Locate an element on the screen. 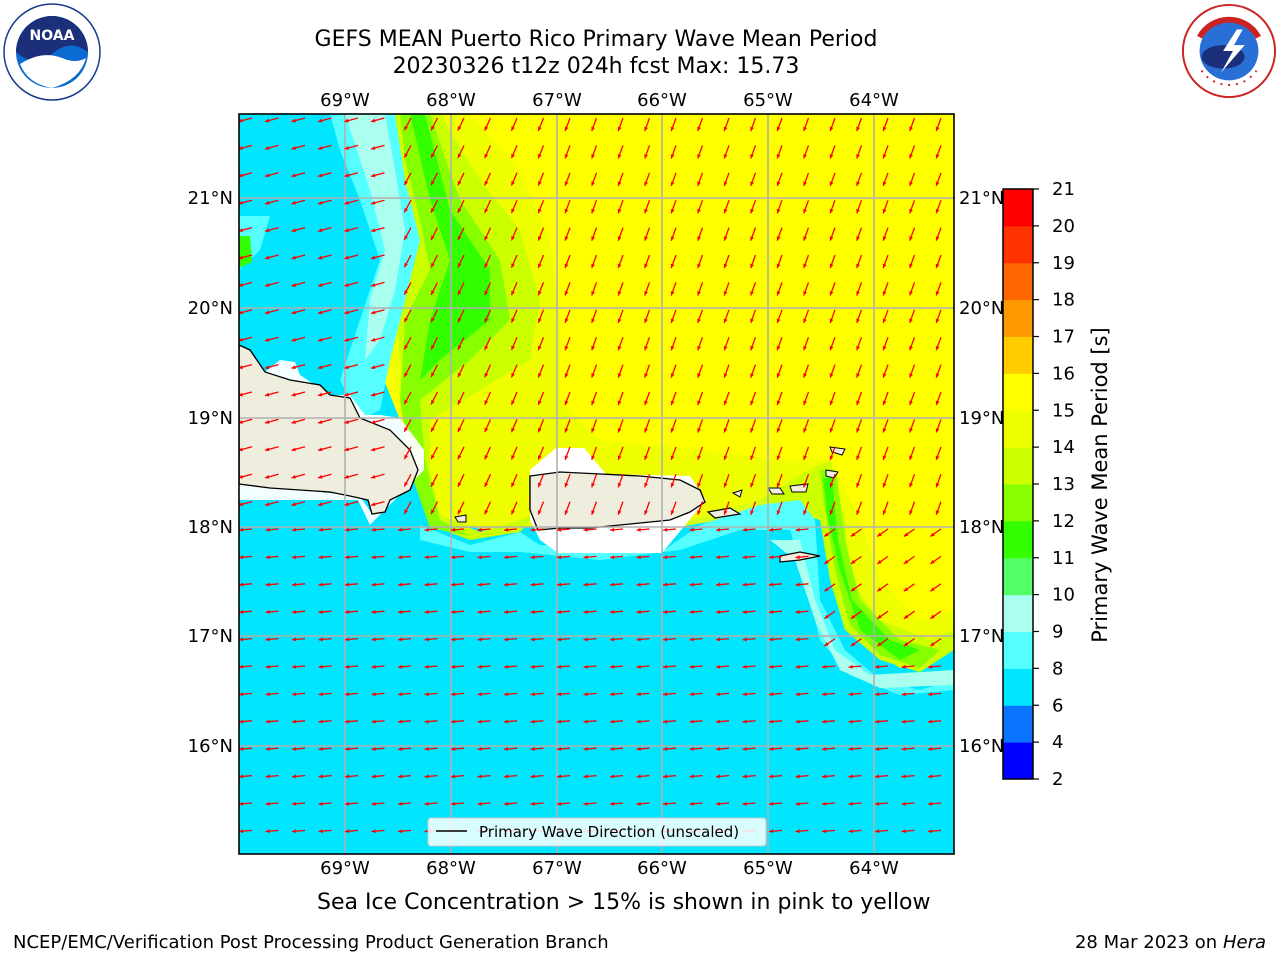 Image resolution: width=1280 pixels, height=960 pixels. map-legend: Primary Wave Direction (unscaled) is located at coordinates (597, 832).